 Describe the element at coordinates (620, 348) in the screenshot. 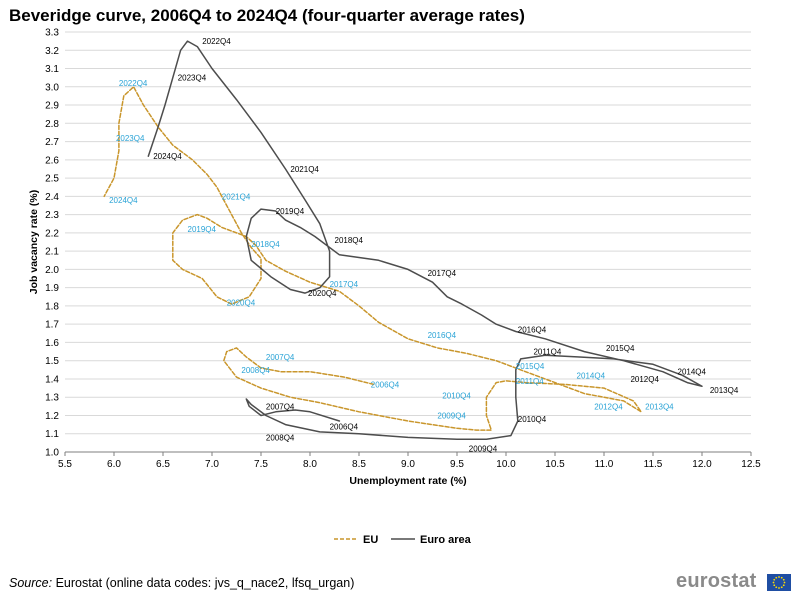

I see `point-label-euro-area: 2015Q4` at that location.